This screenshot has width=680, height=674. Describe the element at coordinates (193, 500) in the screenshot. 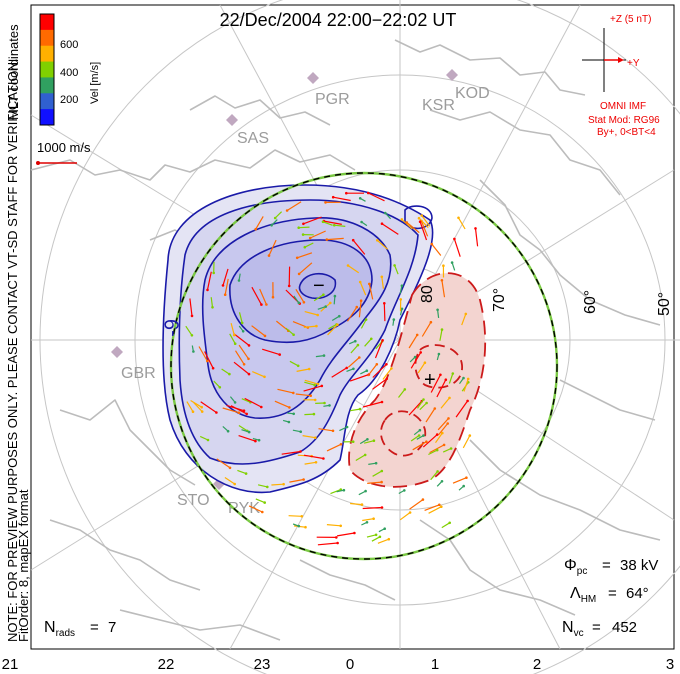

I see `station-sto: STO` at that location.